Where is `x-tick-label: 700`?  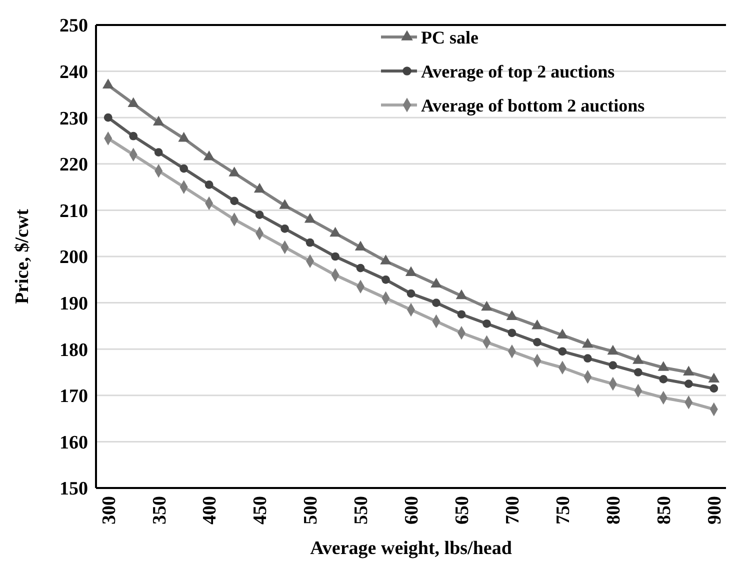
x-tick-label: 700 is located at coordinates (513, 510).